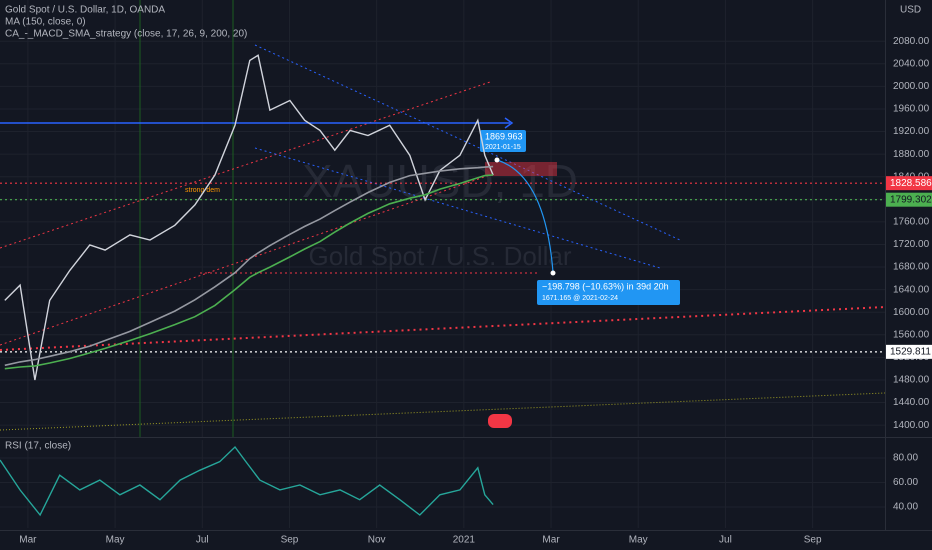 The width and height of the screenshot is (932, 550). I want to click on annotation: strong dem, so click(202, 190).